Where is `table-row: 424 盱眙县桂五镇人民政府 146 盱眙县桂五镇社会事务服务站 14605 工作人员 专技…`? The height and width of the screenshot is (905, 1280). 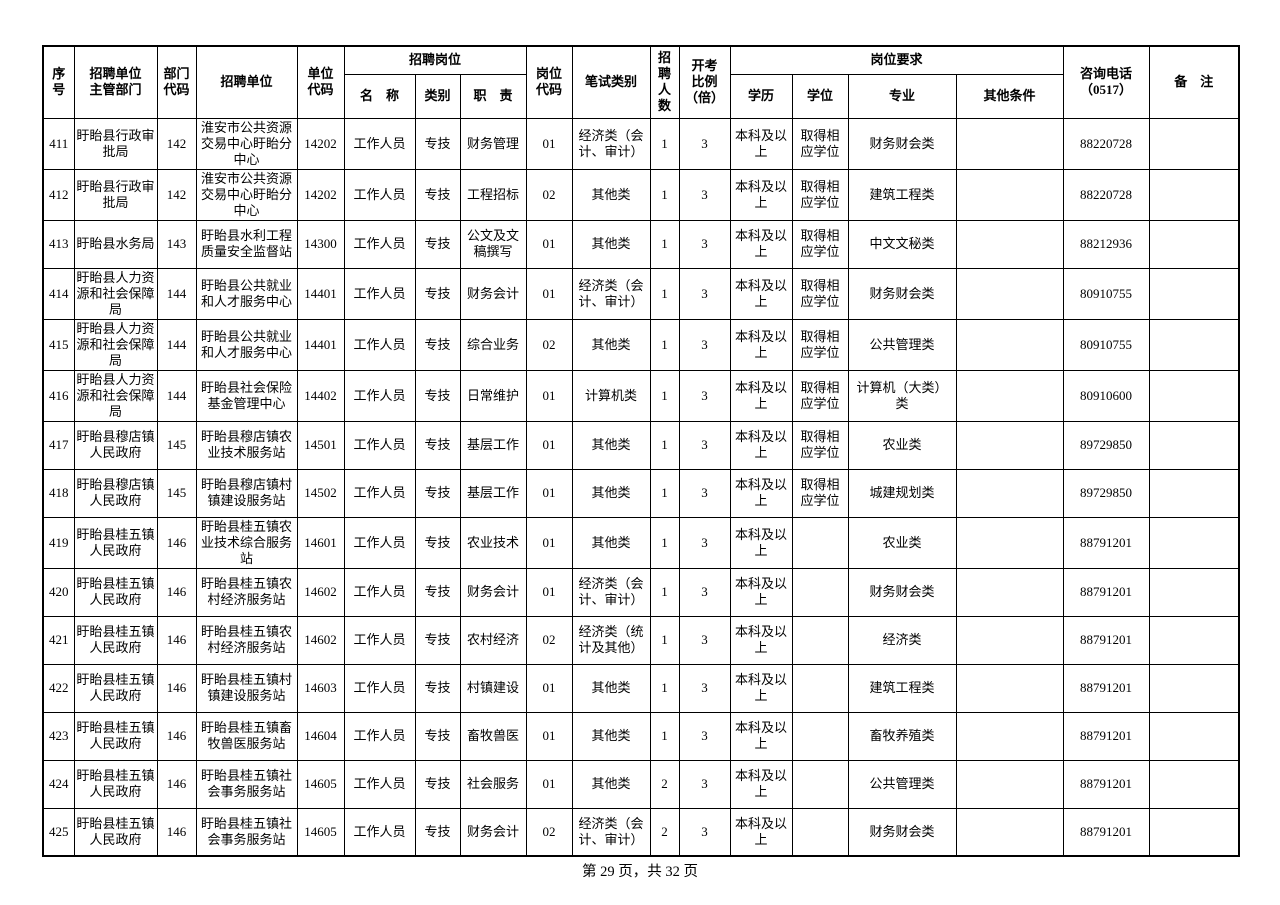
table-row: 424 盱眙县桂五镇人民政府 146 盱眙县桂五镇社会事务服务站 14605 工作人员 专技… is located at coordinates (641, 784).